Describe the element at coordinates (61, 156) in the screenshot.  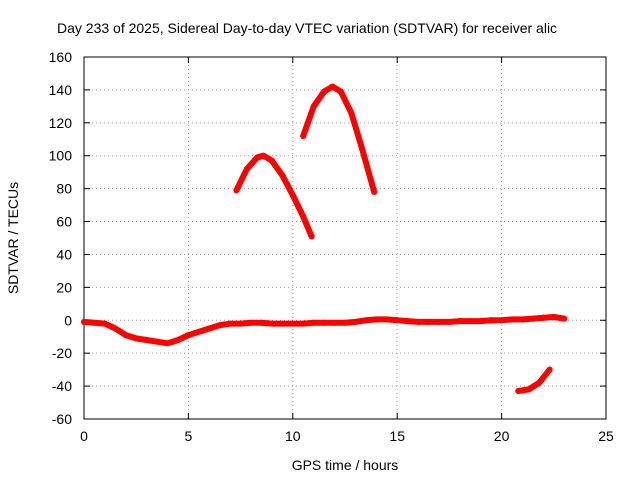
I see `y-tick-label: 100` at that location.